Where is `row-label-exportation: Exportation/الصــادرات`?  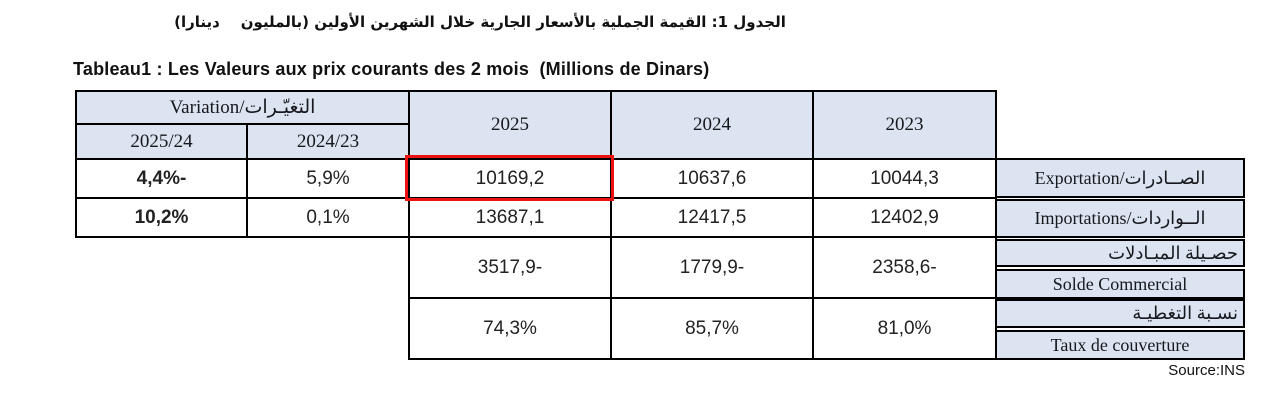
row-label-exportation: Exportation/الصــادرات is located at coordinates (1120, 178).